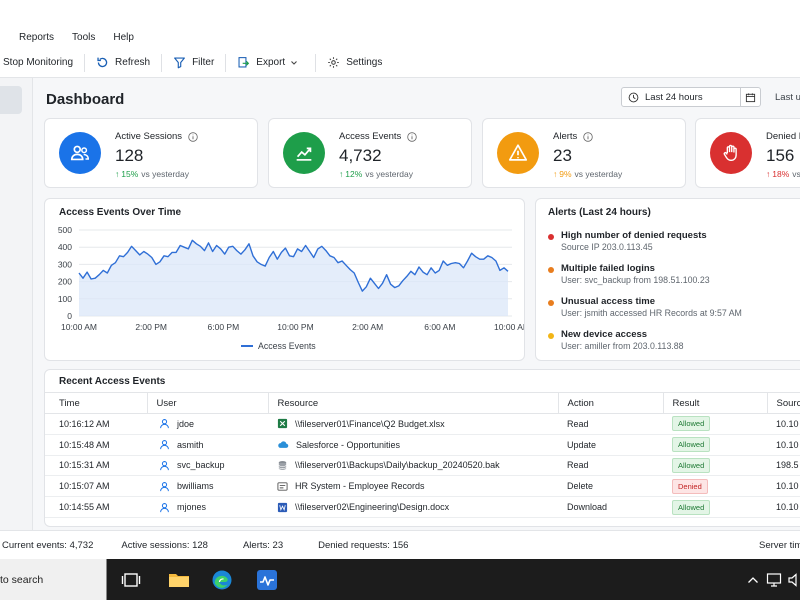 The image size is (800, 600). What do you see at coordinates (714, 403) in the screenshot?
I see `column-header-result: Result` at bounding box center [714, 403].